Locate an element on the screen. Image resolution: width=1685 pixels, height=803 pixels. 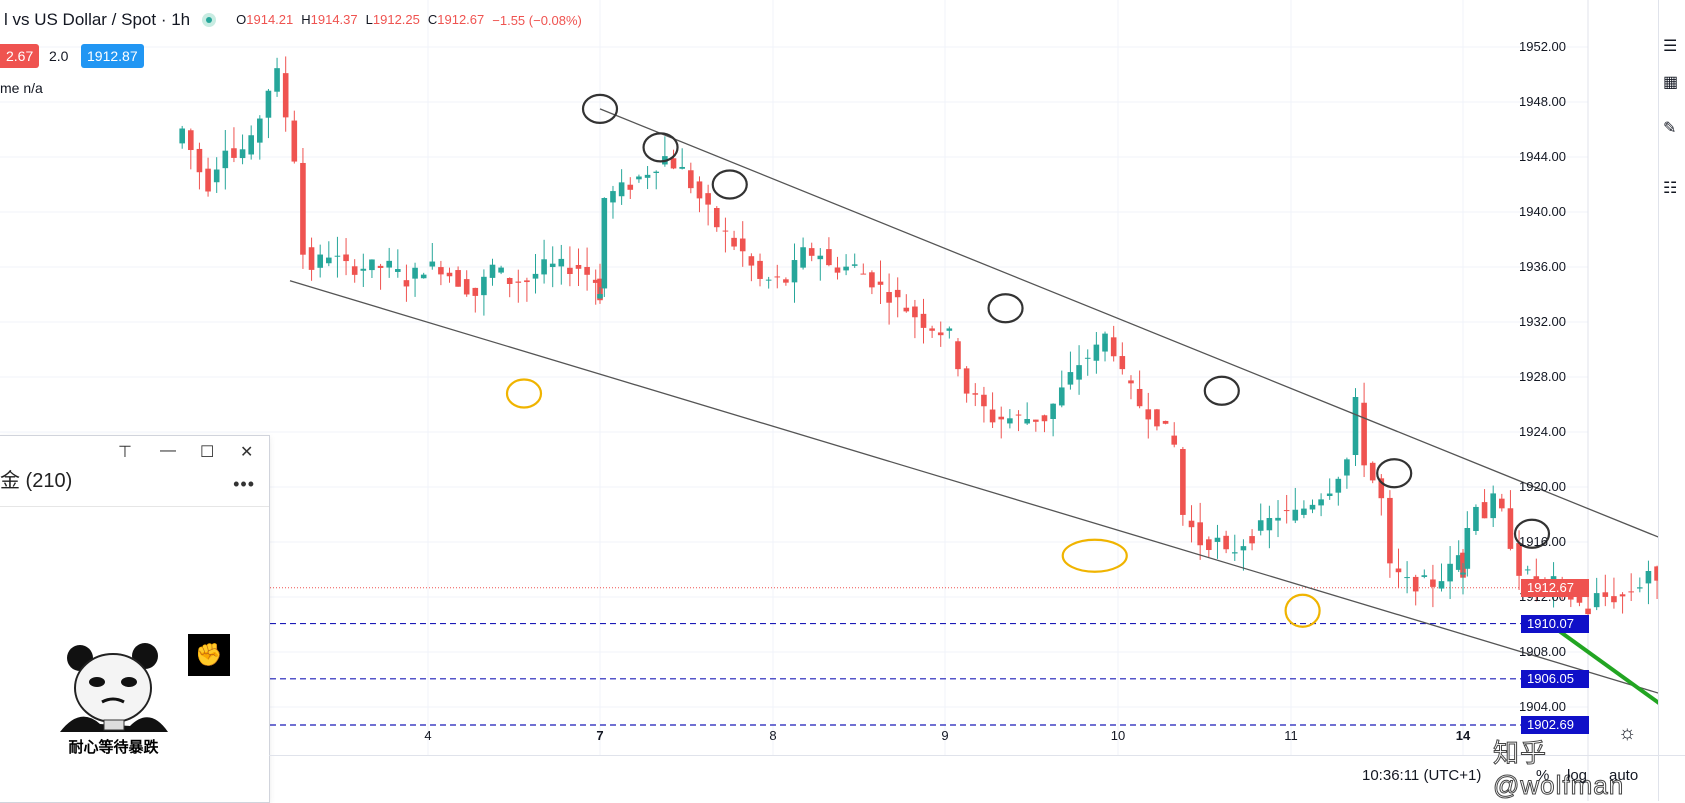
floating-window: ⊤ — ☐ ✕ 金 (210) ••• 耐心等待暴跌 ✊ is located at coordinates (135, 619).